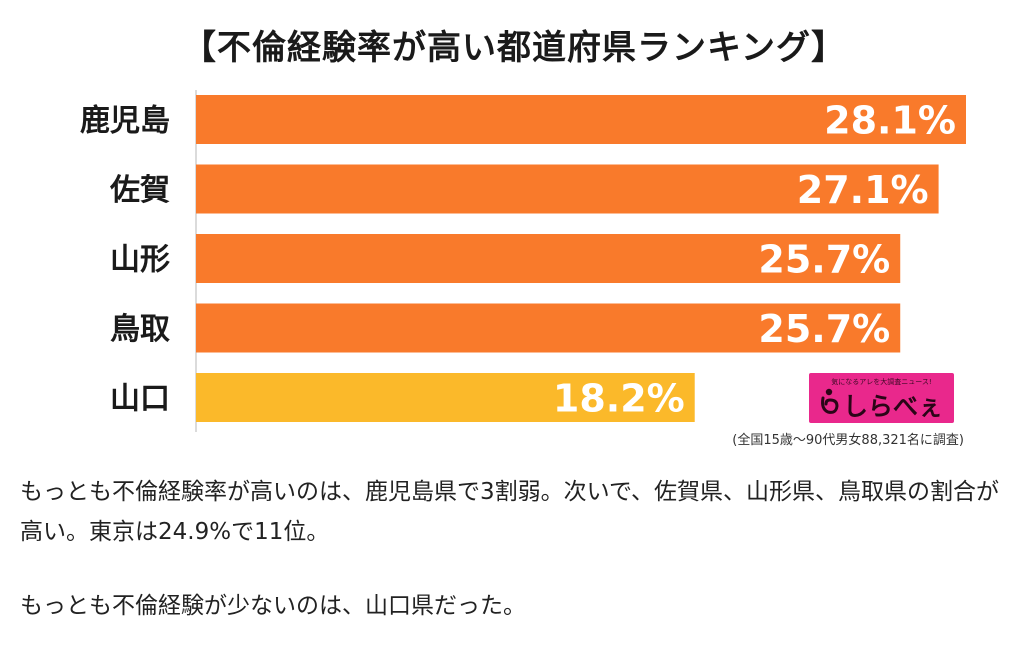 This screenshot has height=659, width=1028. Describe the element at coordinates (514, 48) in the screenshot. I see `chart-title: 【不倫経験率が高い都道府県ランキング】` at that location.